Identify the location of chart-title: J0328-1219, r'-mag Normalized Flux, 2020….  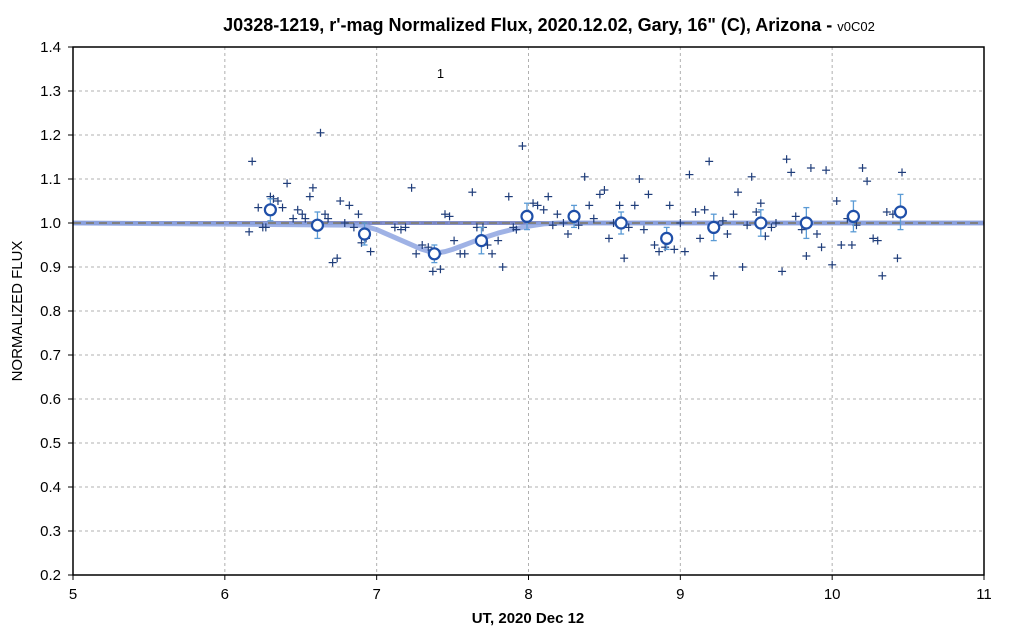
(549, 25).